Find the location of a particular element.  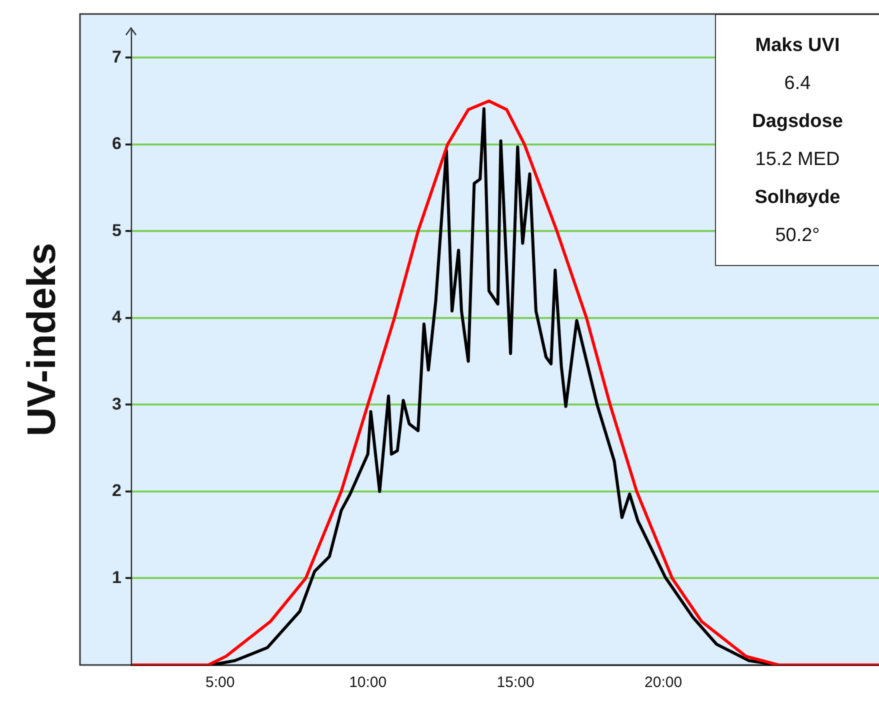

annotation: Solhøyde is located at coordinates (798, 198).